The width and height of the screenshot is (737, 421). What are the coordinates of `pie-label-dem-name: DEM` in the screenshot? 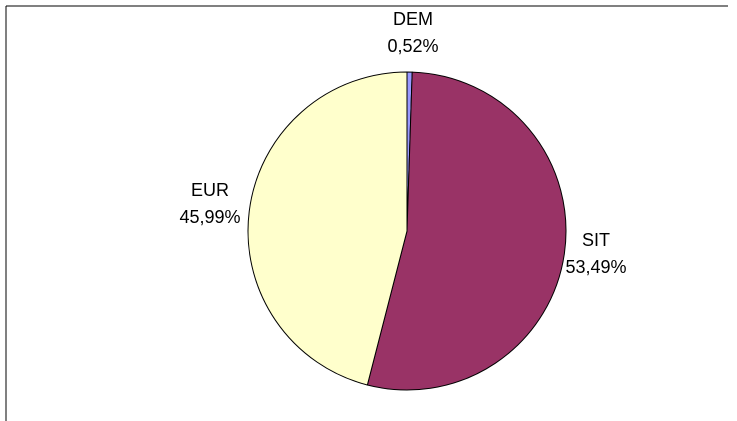 It's located at (413, 19).